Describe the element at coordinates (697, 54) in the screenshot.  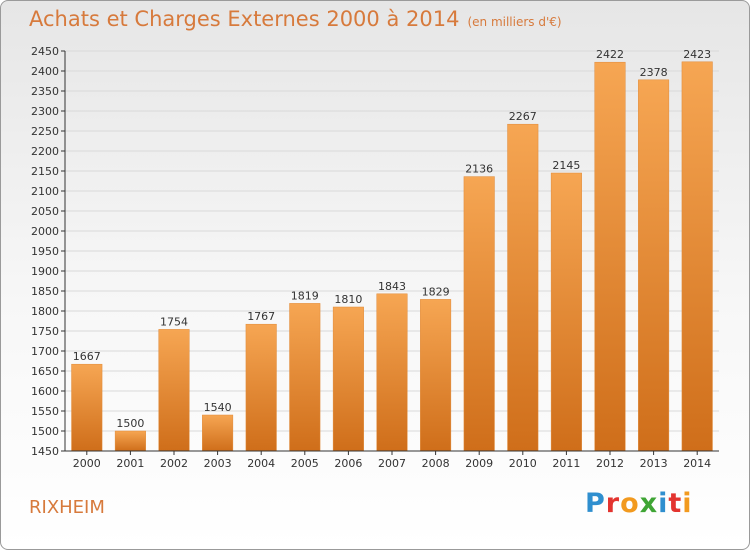
I see `data-label-2014: 2423` at that location.